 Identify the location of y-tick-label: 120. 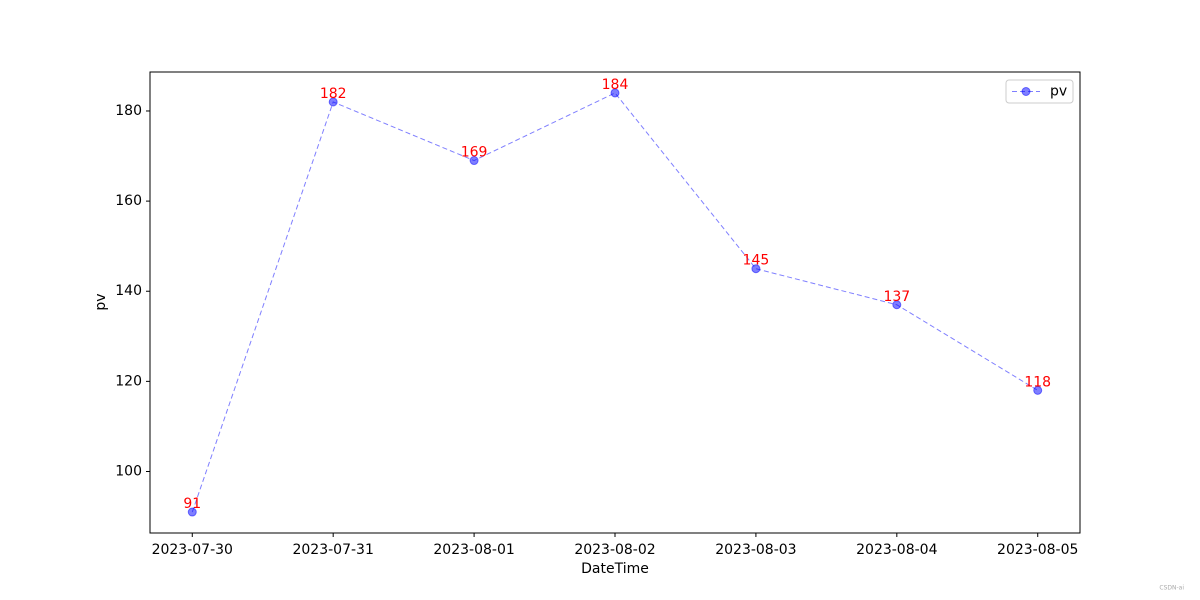
(128, 381).